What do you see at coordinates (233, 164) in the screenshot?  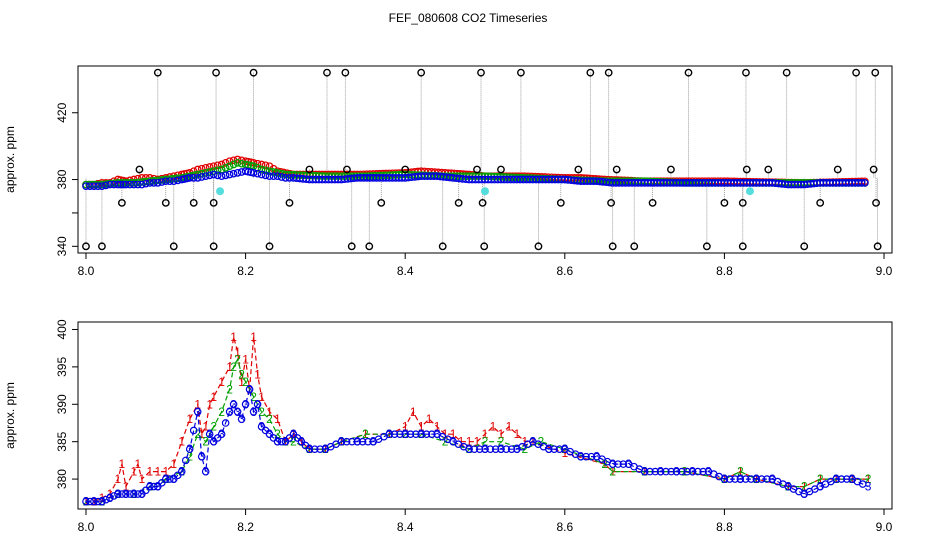 I see `series-2-point` at bounding box center [233, 164].